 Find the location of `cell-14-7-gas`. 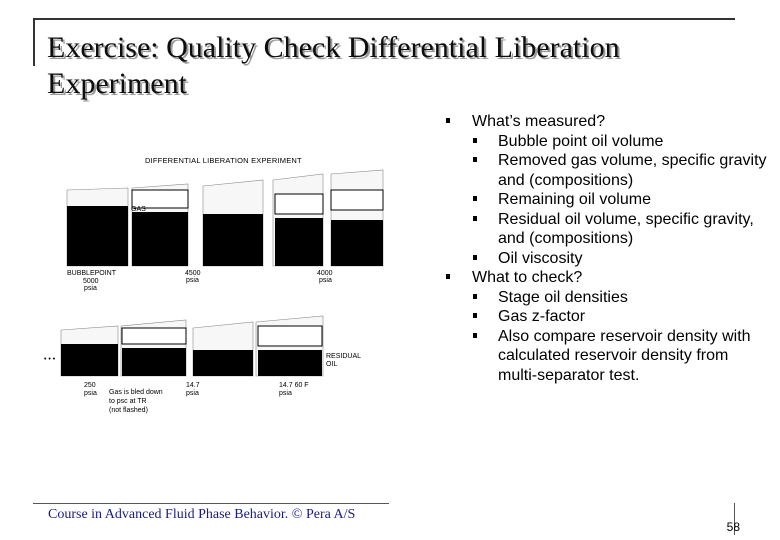

cell-14-7-gas is located at coordinates (289, 346).